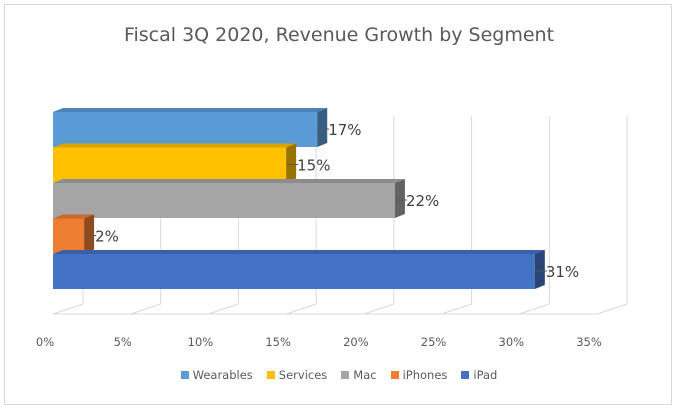 Image resolution: width=678 pixels, height=411 pixels. I want to click on x-tick-label: 15%, so click(278, 342).